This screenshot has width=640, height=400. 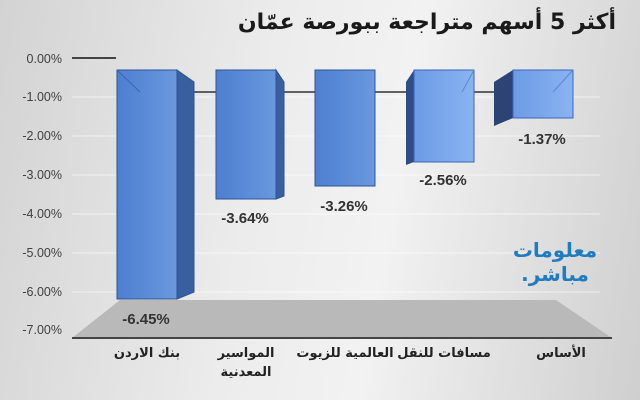 What do you see at coordinates (147, 353) in the screenshot?
I see `x-label: بنك الاردن` at bounding box center [147, 353].